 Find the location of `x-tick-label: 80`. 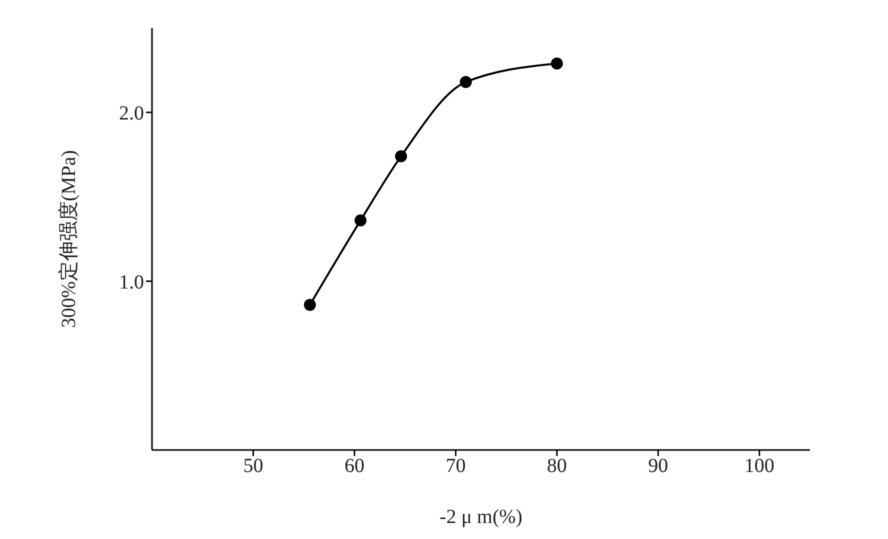

x-tick-label: 80 is located at coordinates (556, 466).